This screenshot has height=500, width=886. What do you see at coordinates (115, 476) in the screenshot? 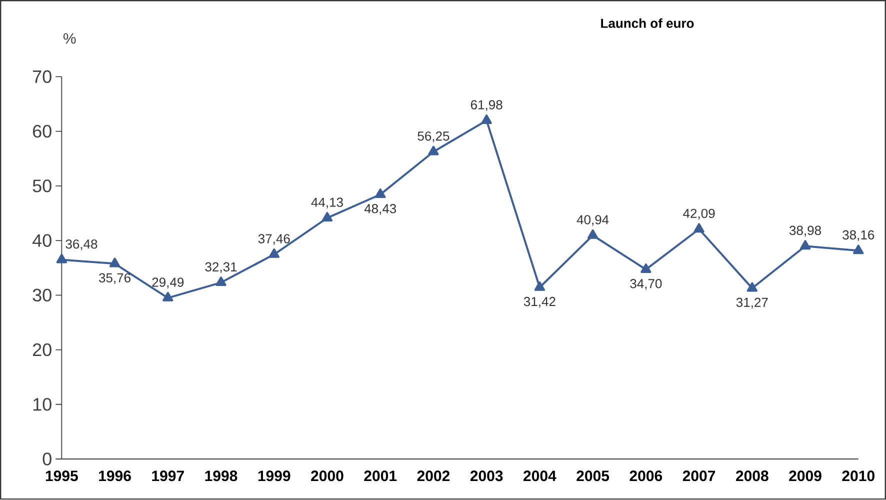
I see `x-tick-label: 1996` at bounding box center [115, 476].